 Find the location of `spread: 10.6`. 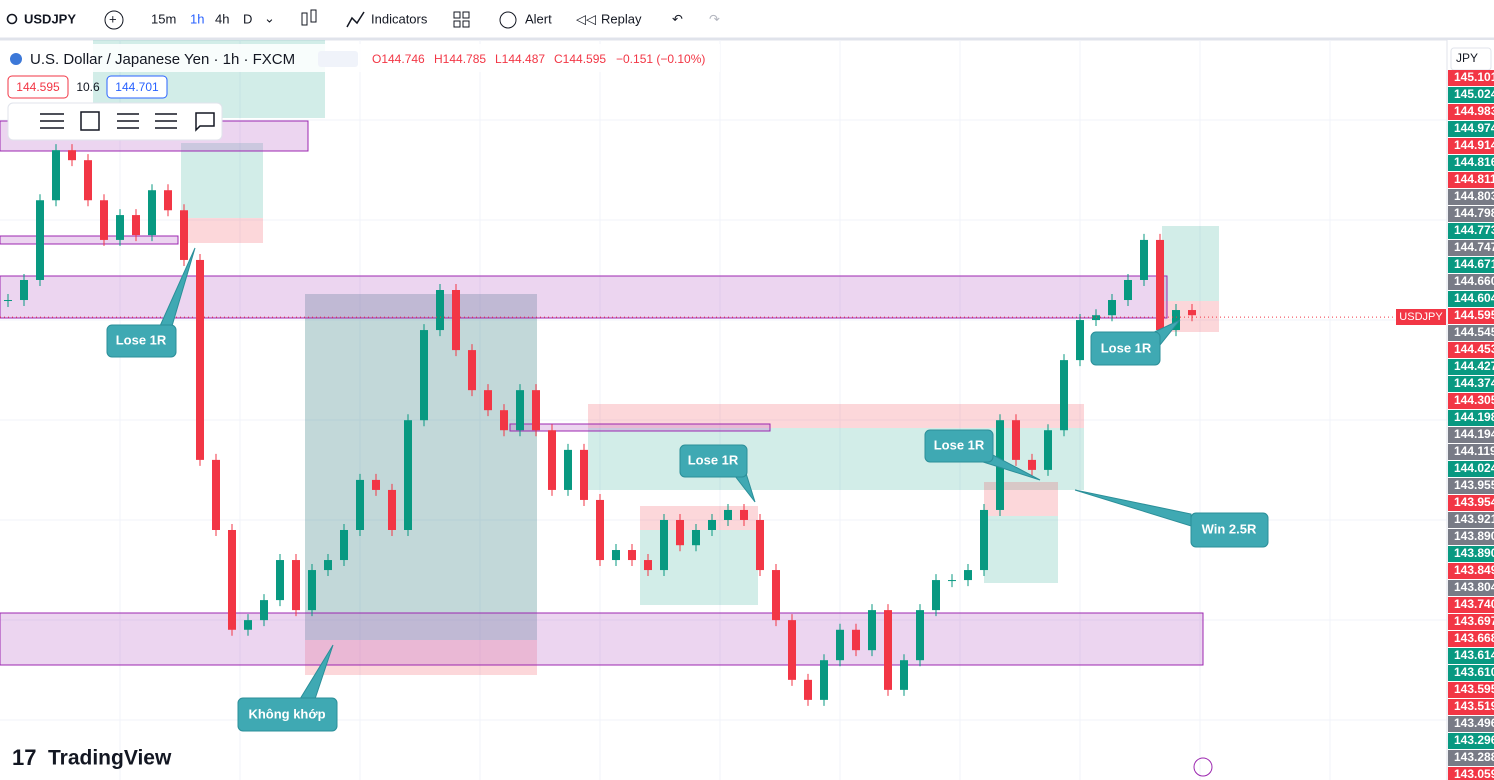

spread: 10.6 is located at coordinates (88, 87).